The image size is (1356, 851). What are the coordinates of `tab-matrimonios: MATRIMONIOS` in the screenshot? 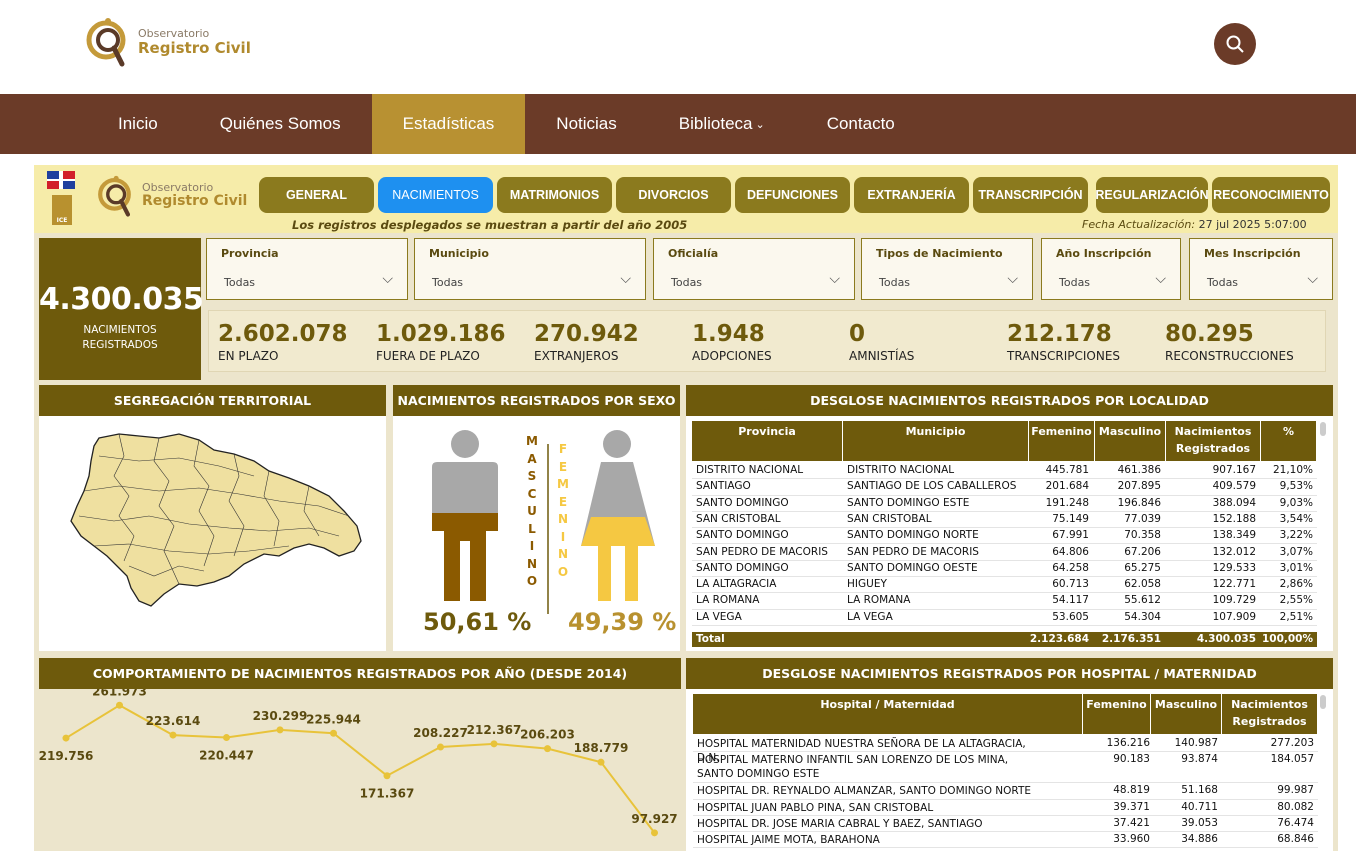 It's located at (554, 195).